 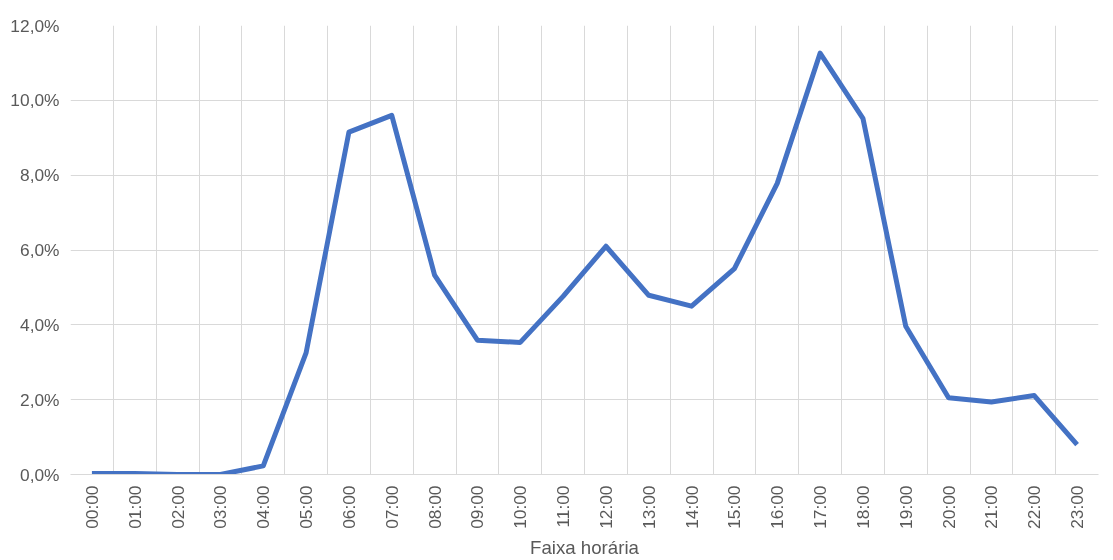 What do you see at coordinates (263, 507) in the screenshot?
I see `x-tick-label: 04:00` at bounding box center [263, 507].